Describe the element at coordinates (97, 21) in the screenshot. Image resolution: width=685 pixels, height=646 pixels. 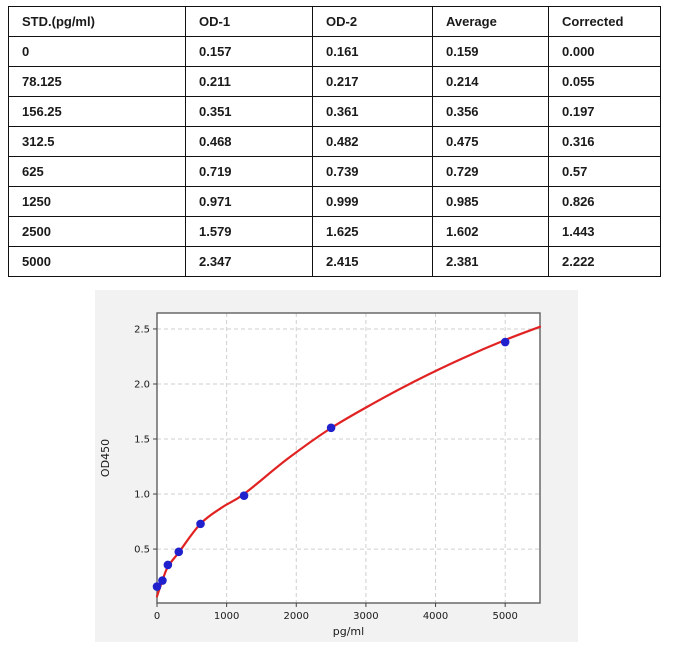
I see `column-header: STD.(pg/ml)` at that location.